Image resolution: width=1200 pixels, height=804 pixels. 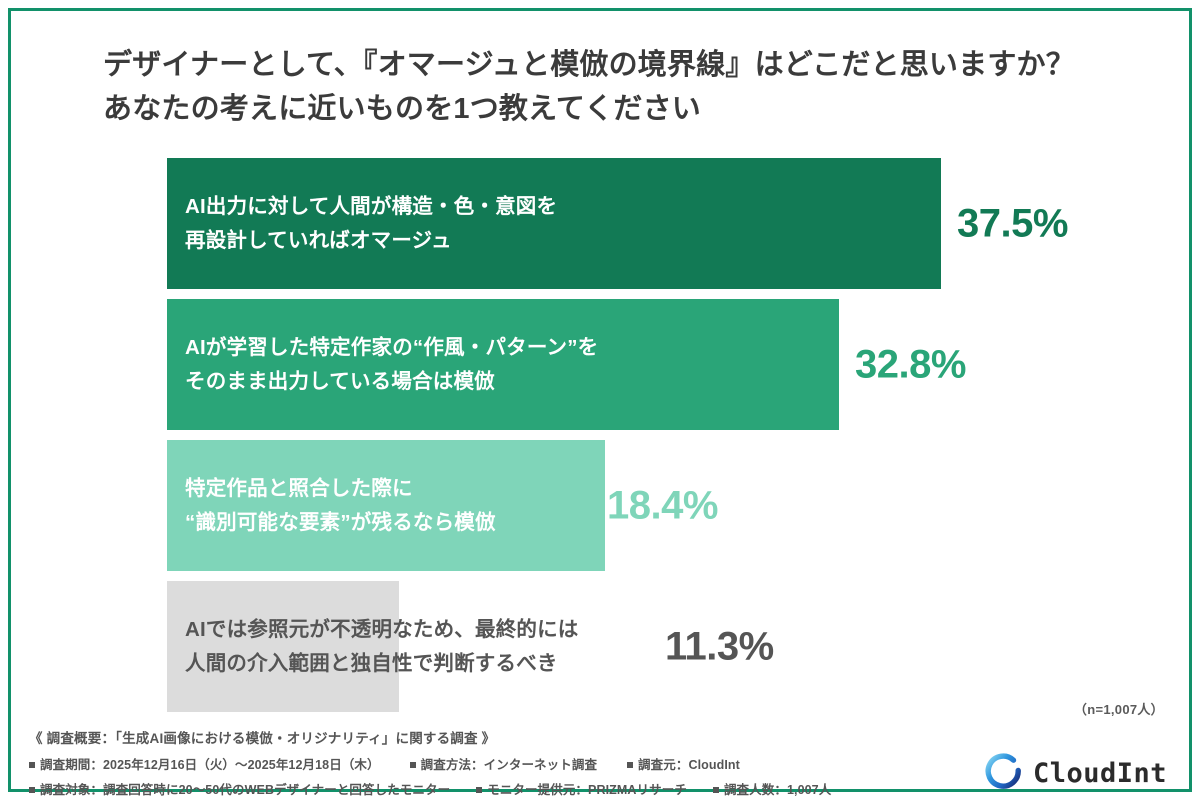 What do you see at coordinates (245, 790) in the screenshot?
I see `survey-target-text: 調査対象：調査回答時に20〜50代のWEBデザイナーと回答したモニター` at bounding box center [245, 790].